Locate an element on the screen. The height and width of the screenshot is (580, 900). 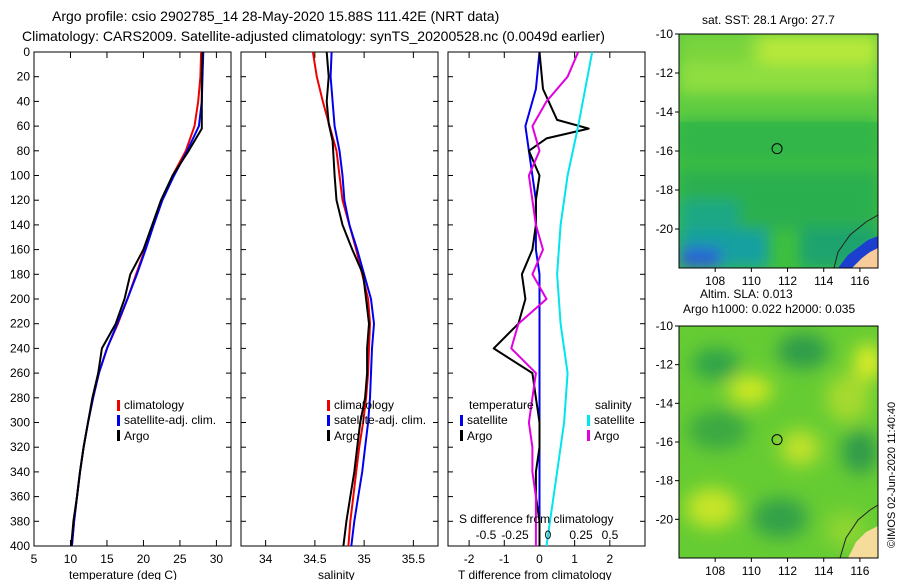
s-tick-label: -0.25 is located at coordinates (515, 535).